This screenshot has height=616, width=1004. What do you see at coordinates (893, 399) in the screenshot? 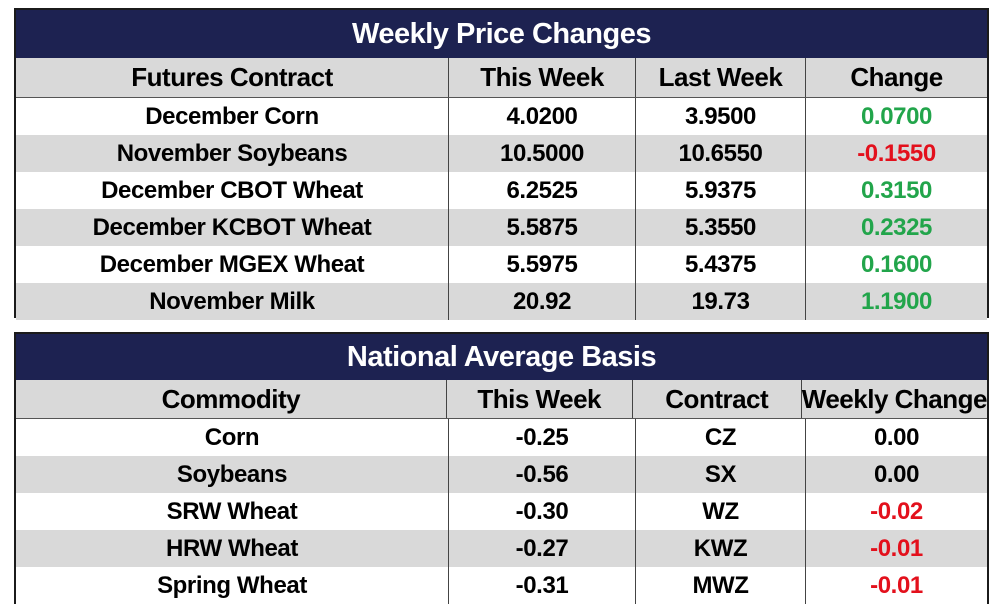
I see `header-weekly-change: Weekly Change` at bounding box center [893, 399].